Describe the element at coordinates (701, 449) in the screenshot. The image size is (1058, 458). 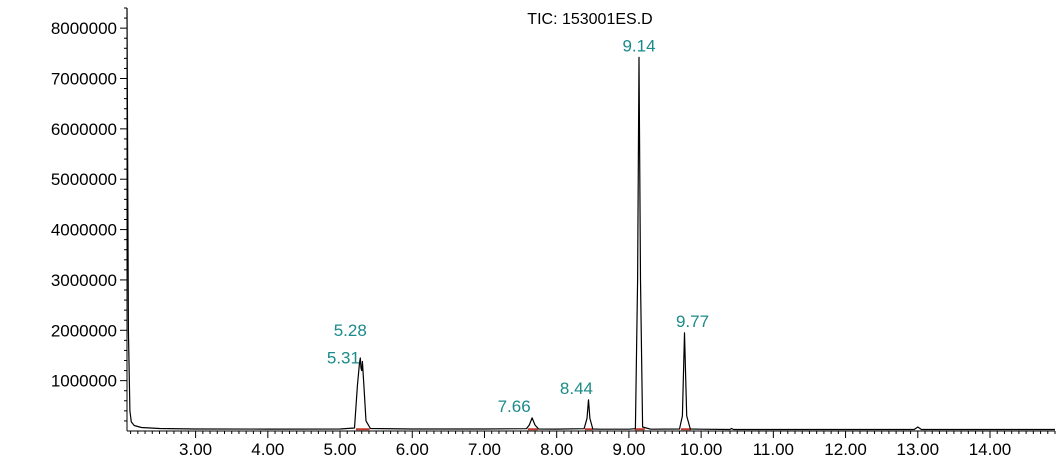
I see `x-tick-label: 10.00` at that location.